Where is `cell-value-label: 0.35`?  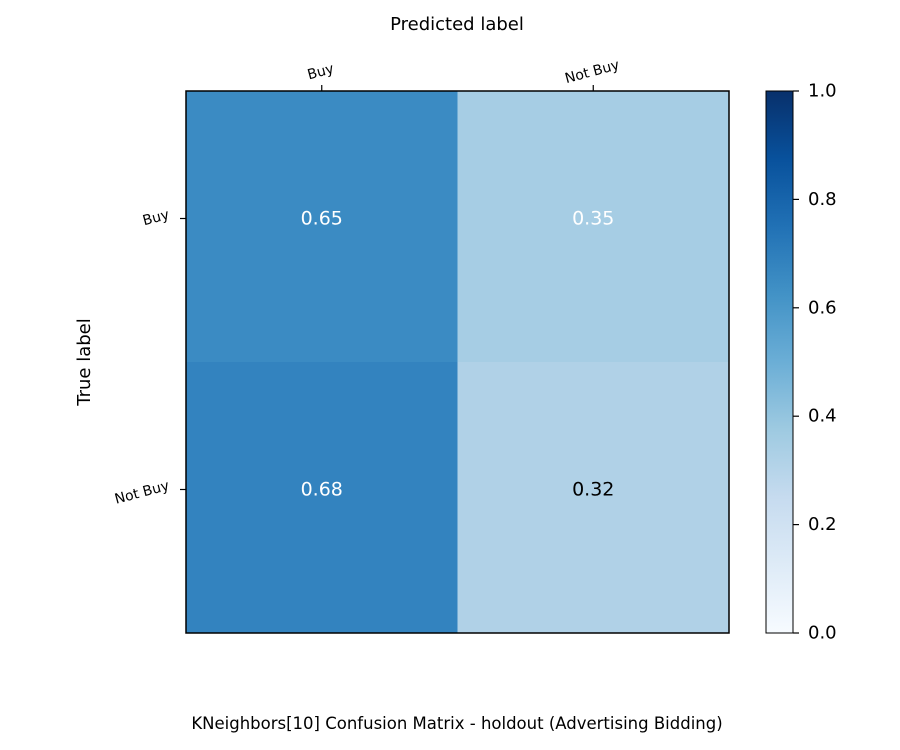
cell-value-label: 0.35 is located at coordinates (593, 219).